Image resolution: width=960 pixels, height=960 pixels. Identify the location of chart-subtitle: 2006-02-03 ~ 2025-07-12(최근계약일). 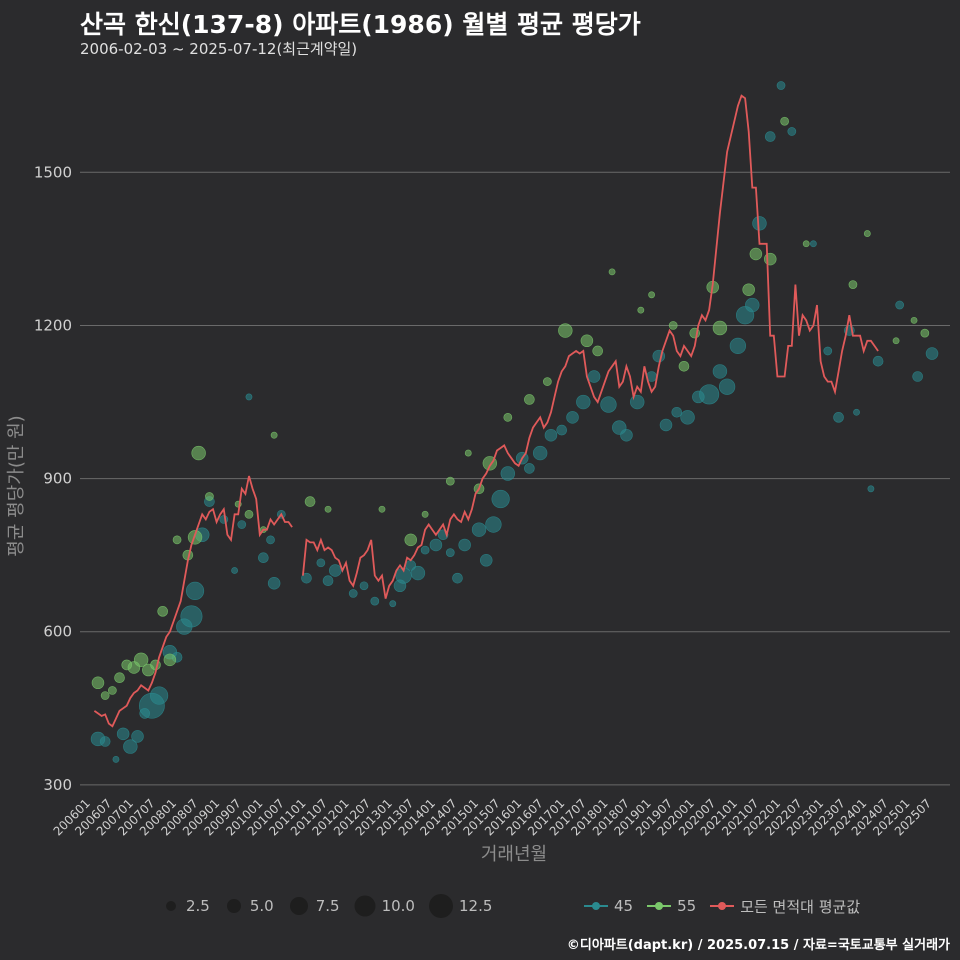
(219, 49).